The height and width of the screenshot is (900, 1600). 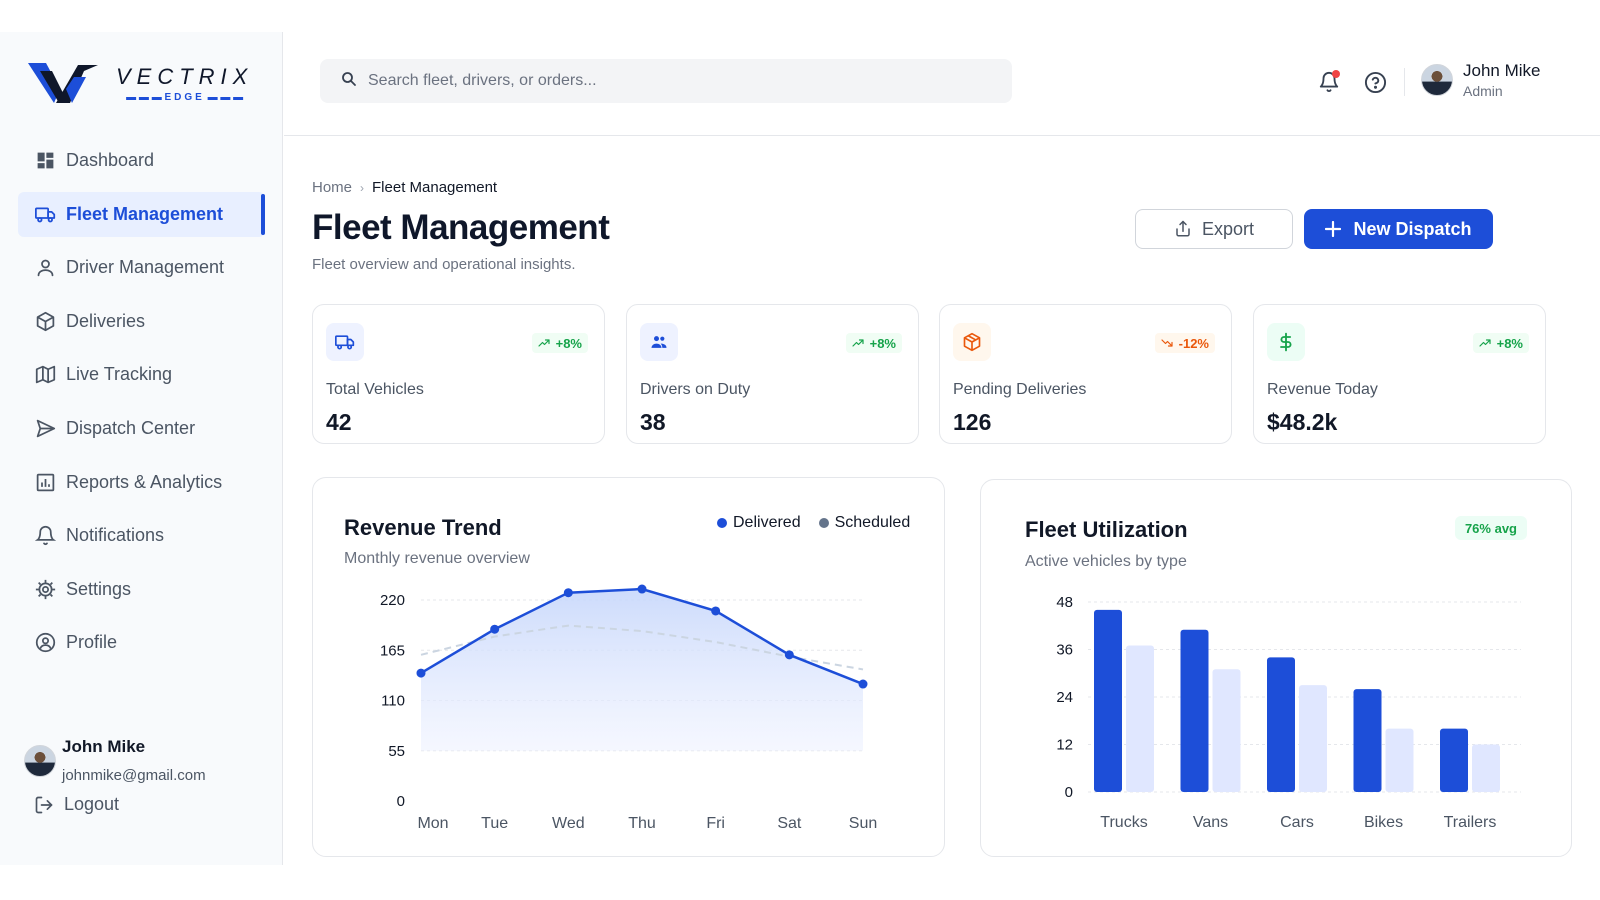 What do you see at coordinates (141, 428) in the screenshot?
I see `sidebar-item-dispatch-center: Dispatch Center` at bounding box center [141, 428].